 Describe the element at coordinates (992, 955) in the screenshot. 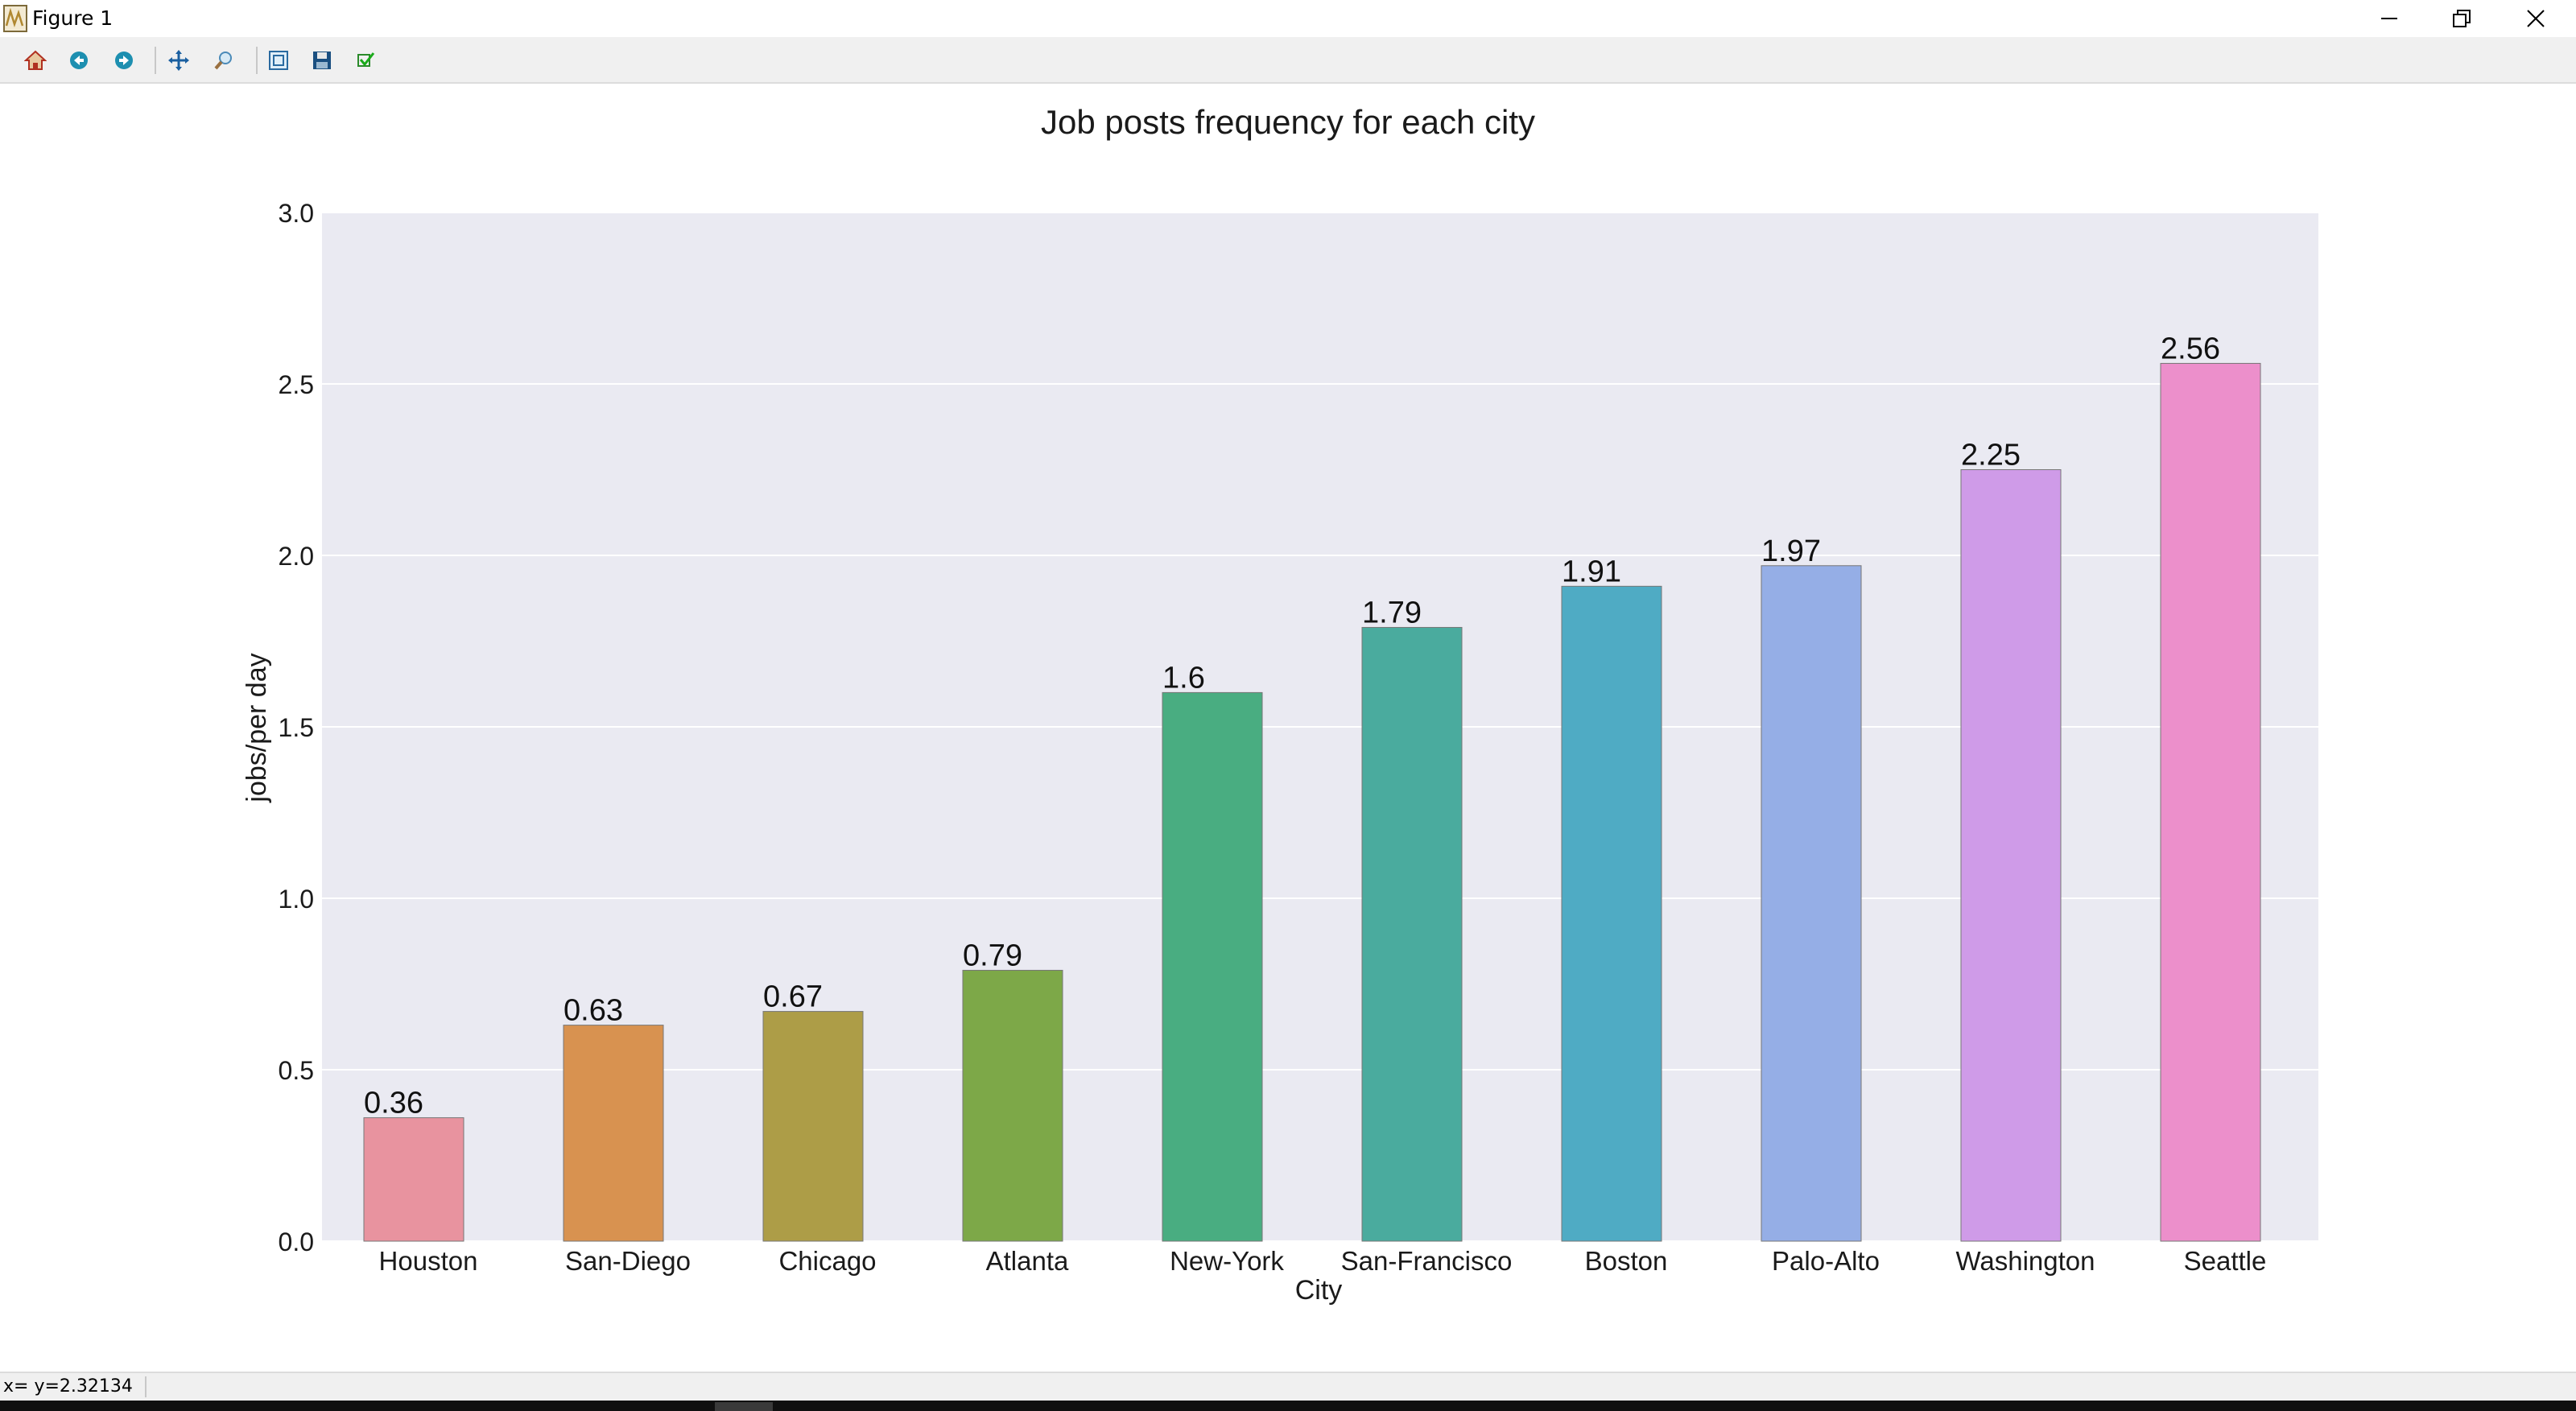

I see `bar-value-label: 0.79` at that location.